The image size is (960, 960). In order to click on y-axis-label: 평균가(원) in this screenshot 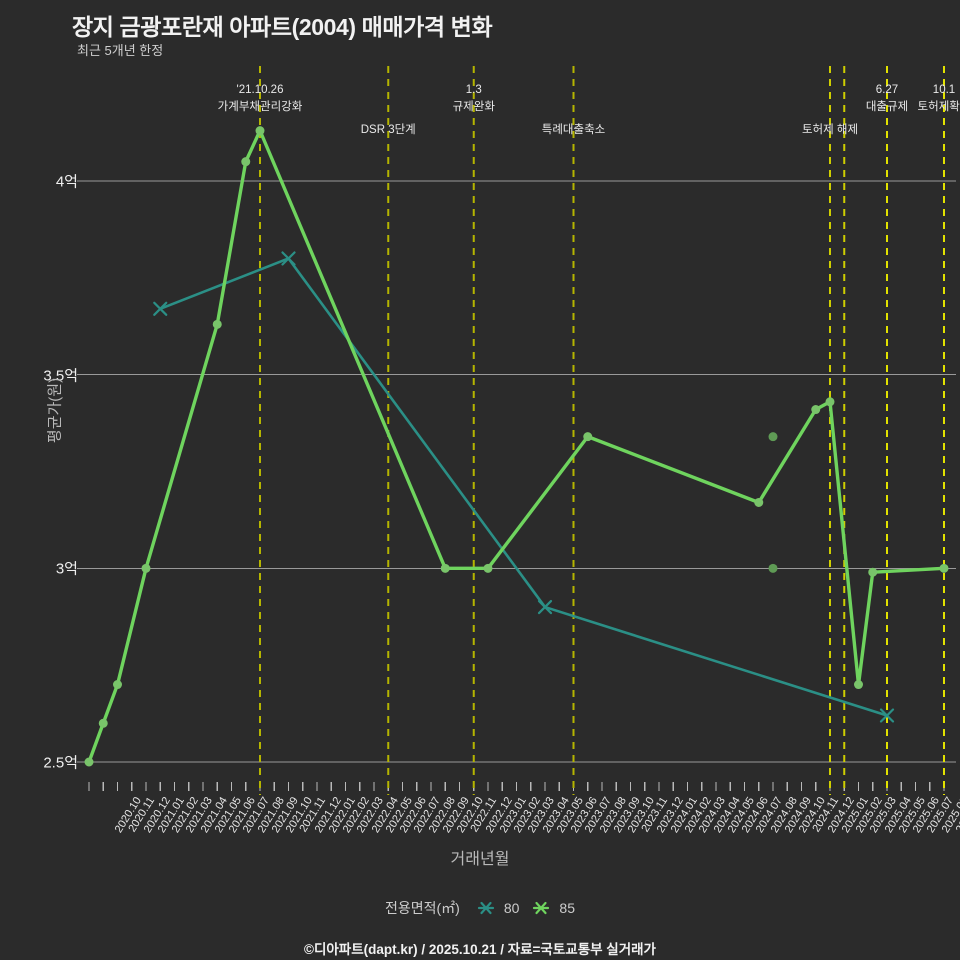, I will do `click(55, 410)`.